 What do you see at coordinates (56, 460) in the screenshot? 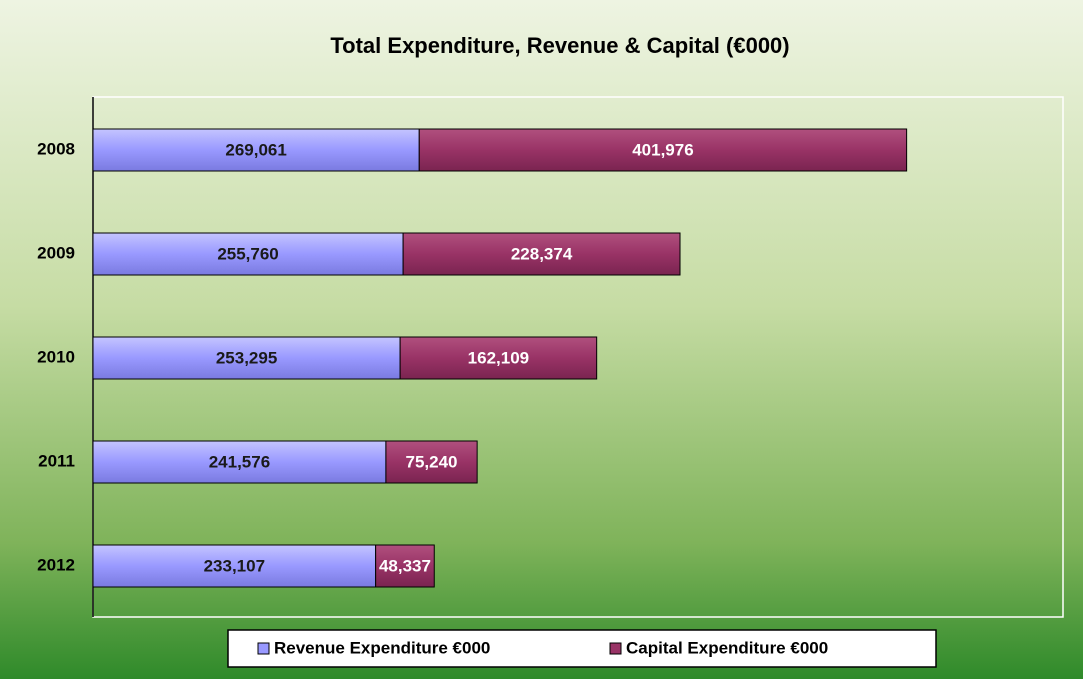
I see `y-tick-label: 2011` at bounding box center [56, 460].